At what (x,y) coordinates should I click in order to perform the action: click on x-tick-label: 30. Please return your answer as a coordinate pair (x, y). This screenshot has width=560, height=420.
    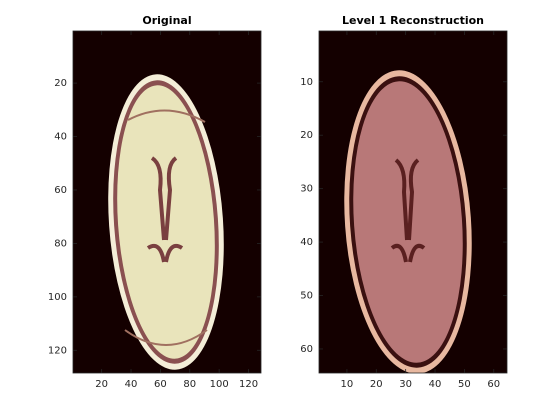
    Looking at the image, I should click on (405, 384).